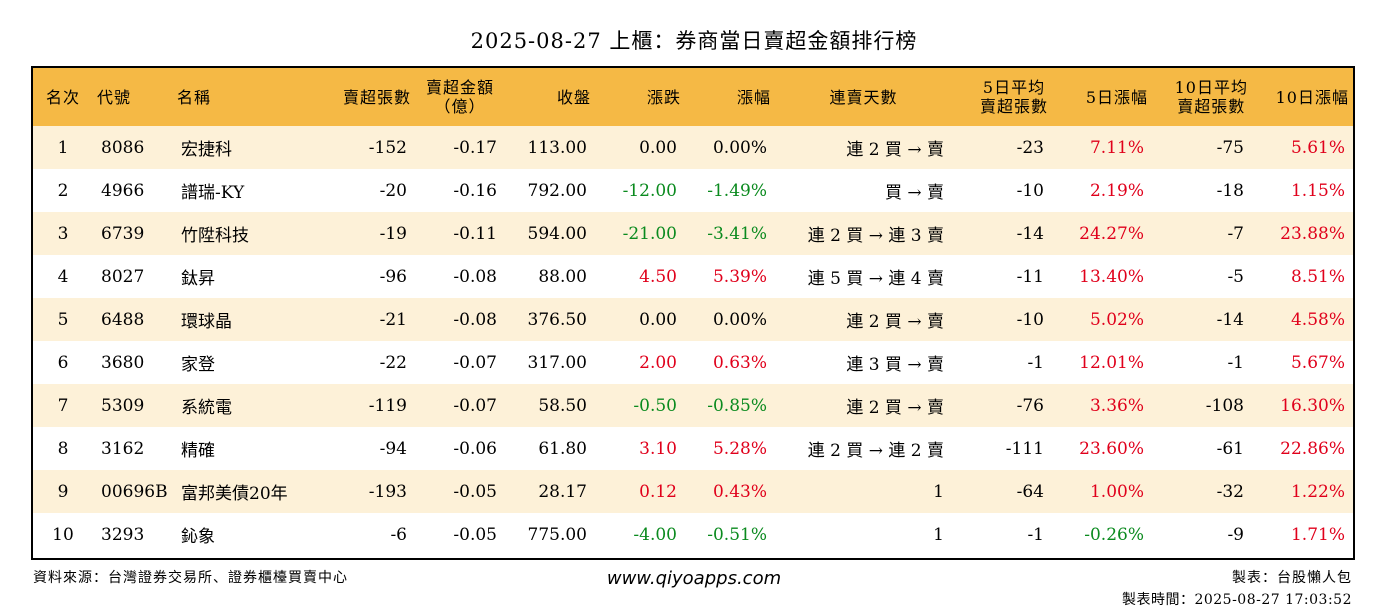  Describe the element at coordinates (206, 150) in the screenshot. I see `cell-name: 宏捷科` at that location.